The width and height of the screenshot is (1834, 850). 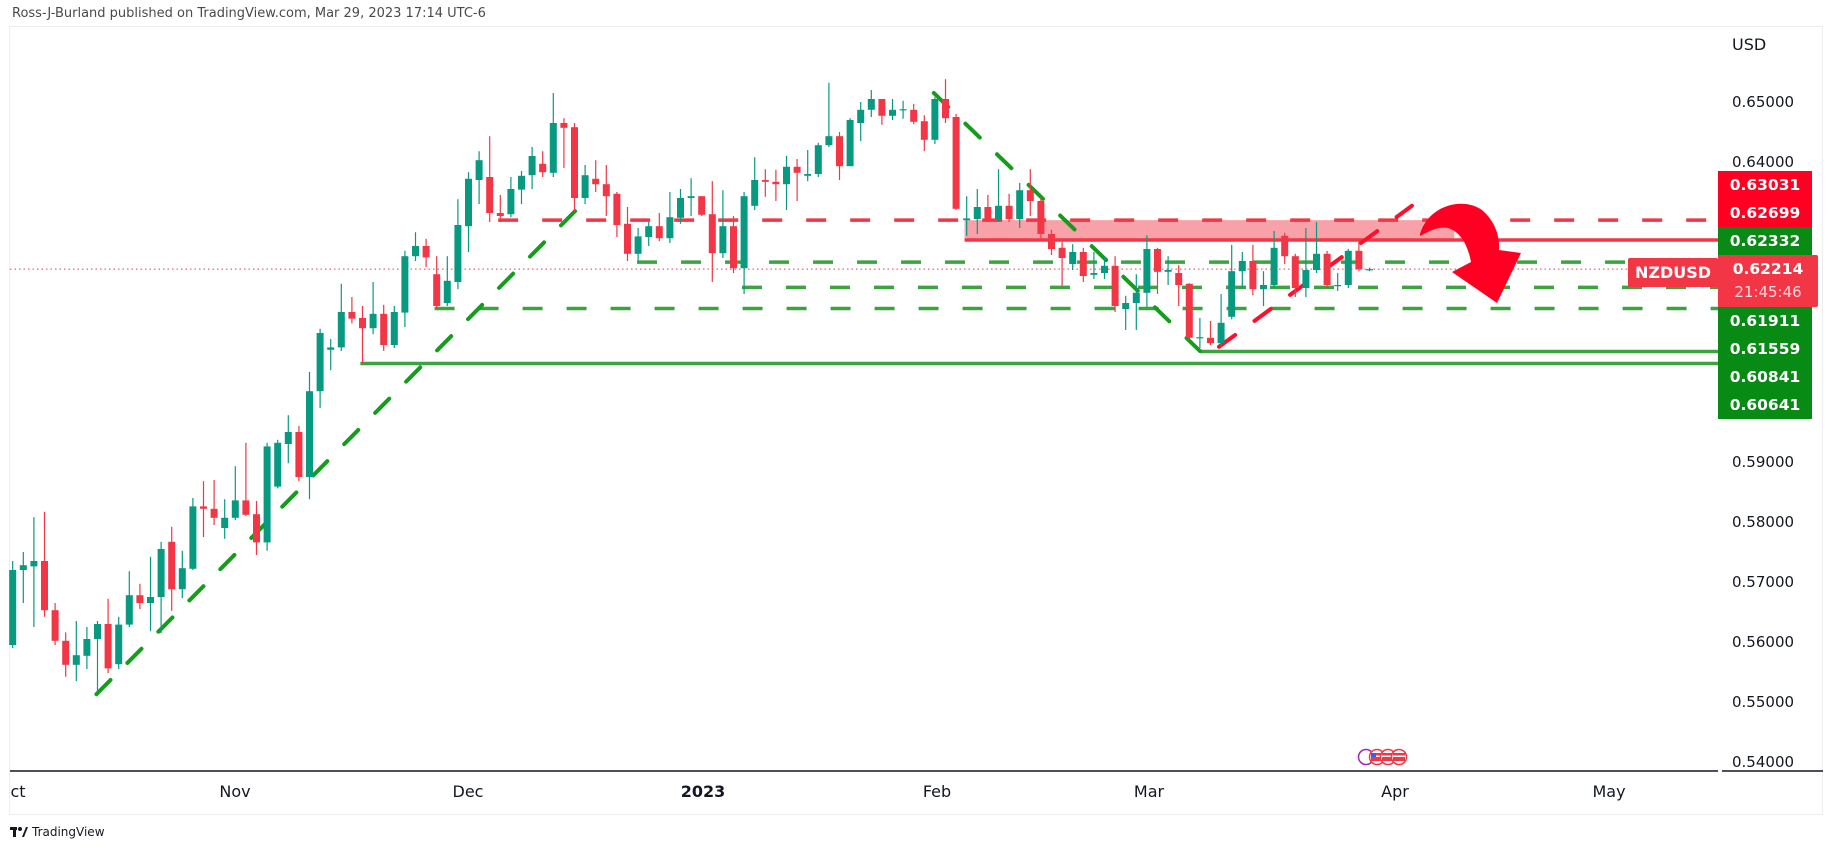 What do you see at coordinates (1673, 272) in the screenshot?
I see `symbol-tag: NZDUSD` at bounding box center [1673, 272].